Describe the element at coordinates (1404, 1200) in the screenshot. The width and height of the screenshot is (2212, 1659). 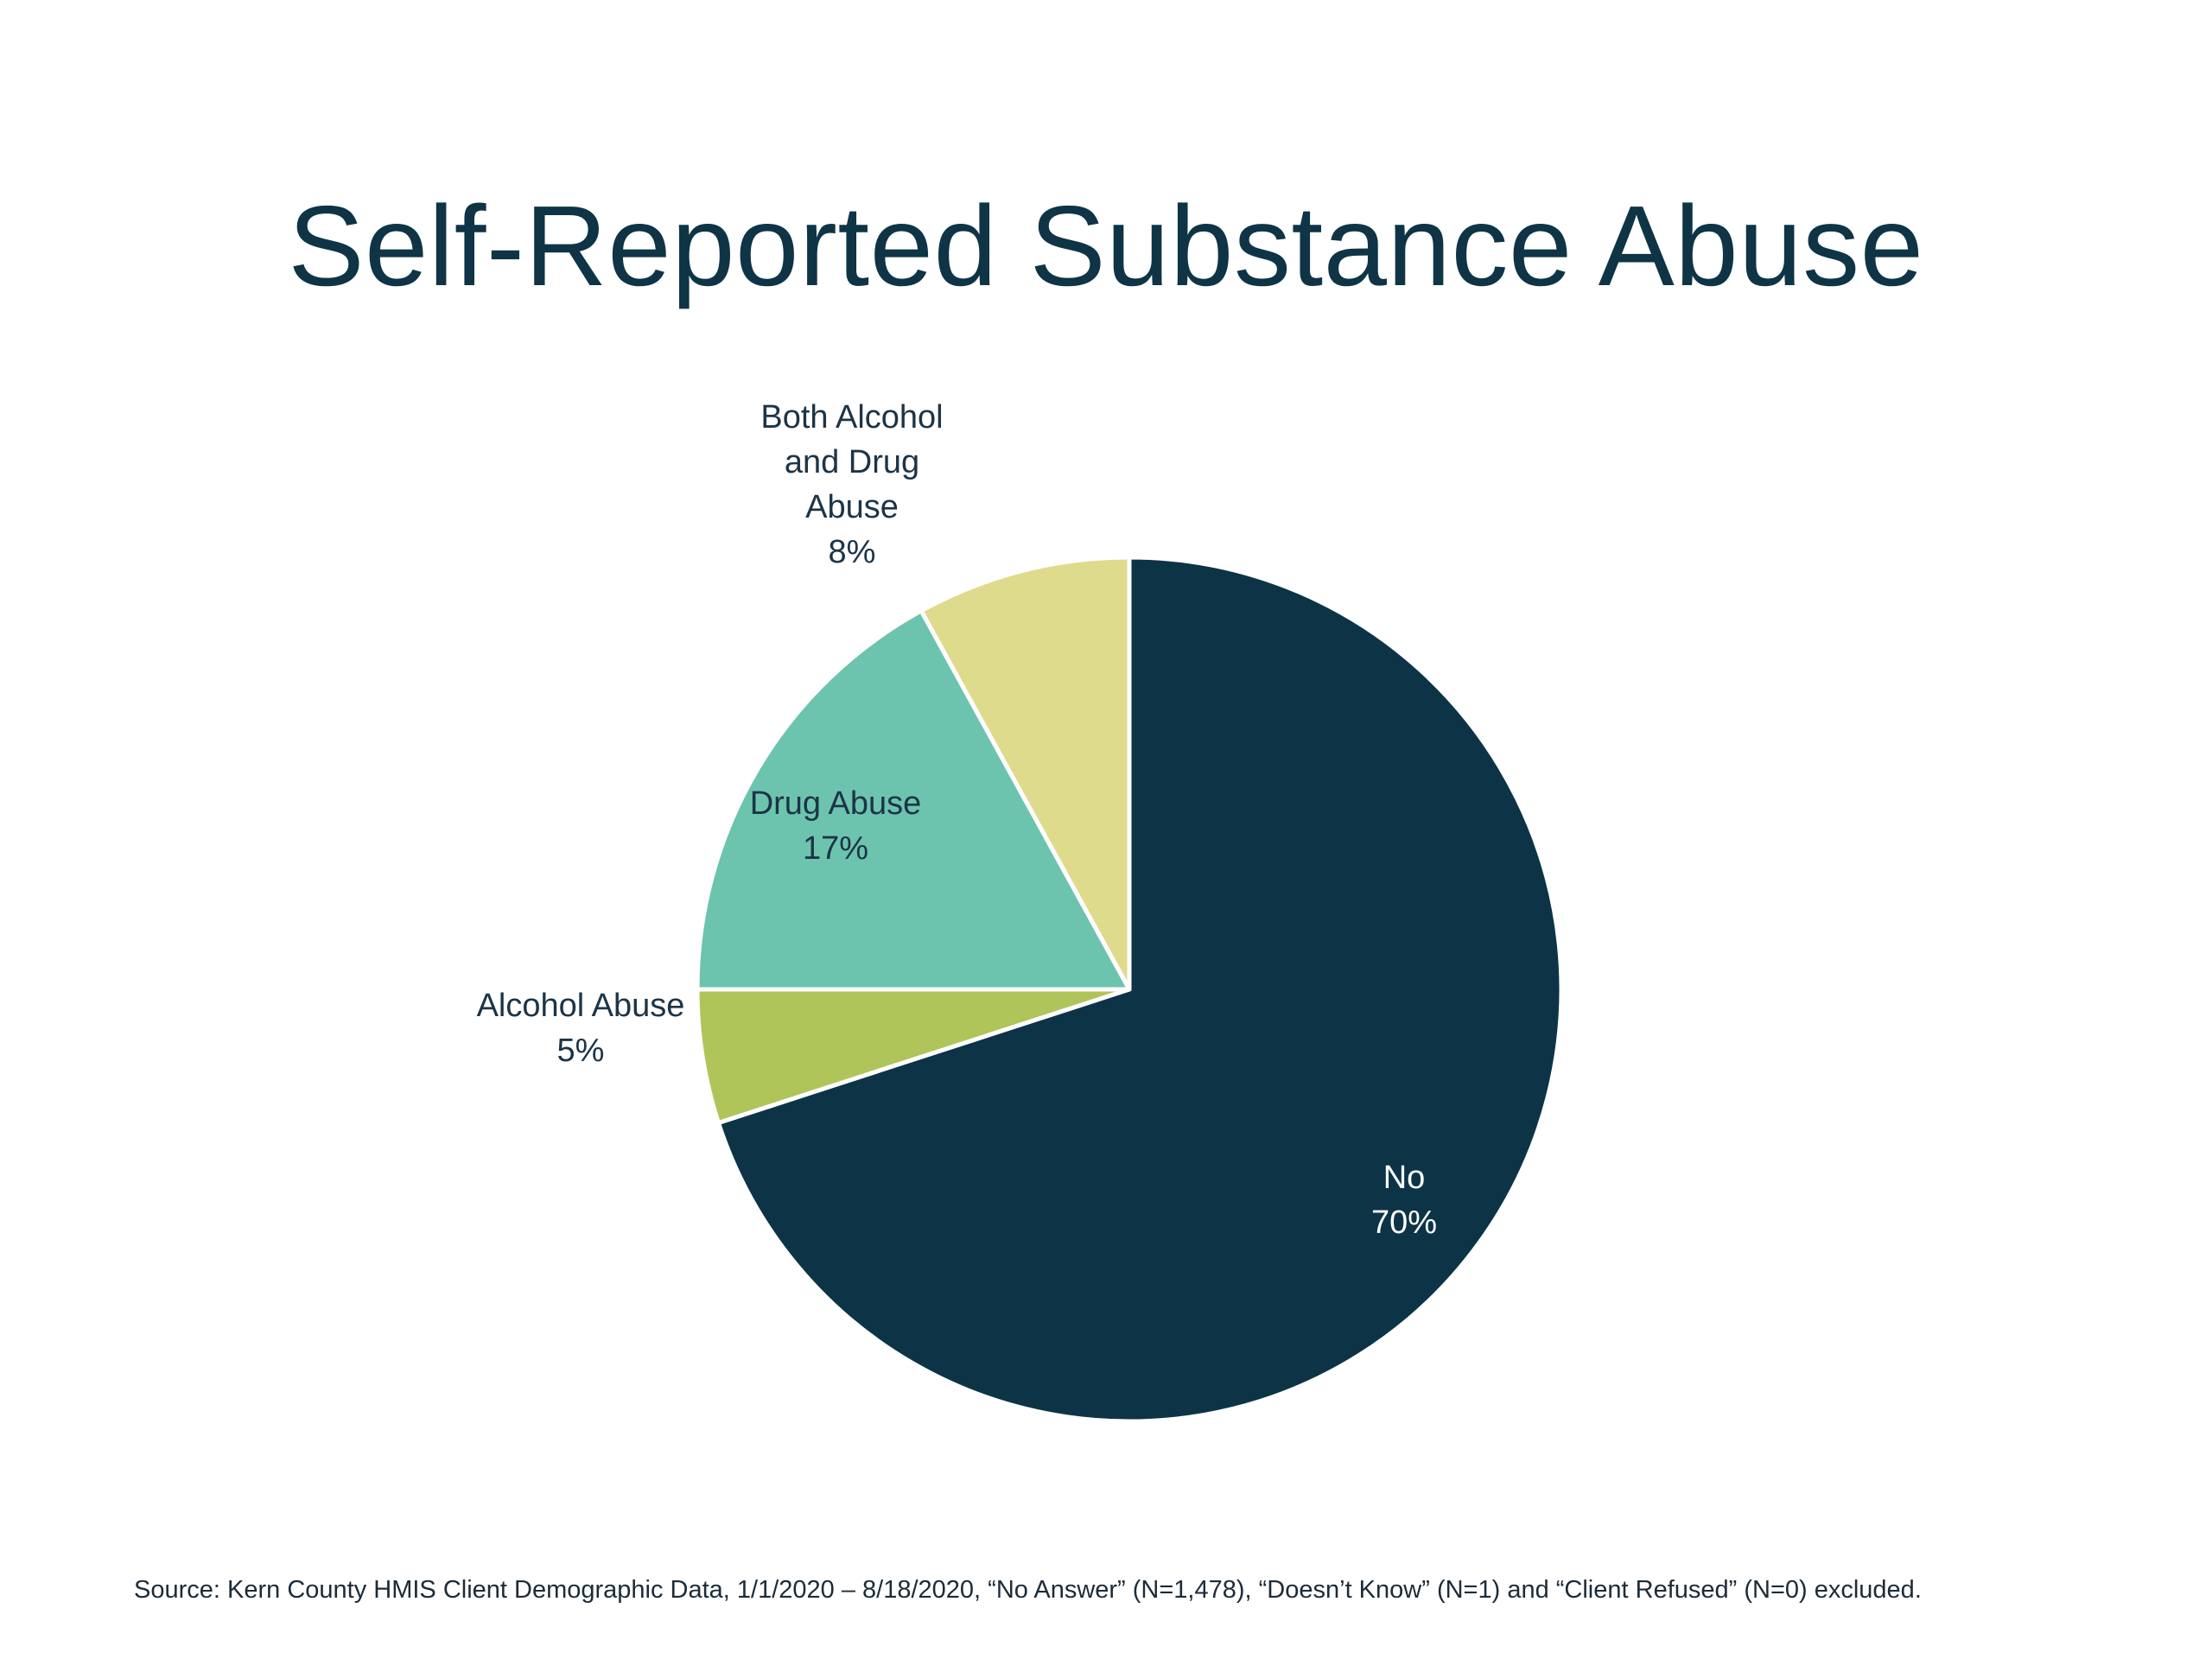
I see `slice-label-no: No 70%` at that location.